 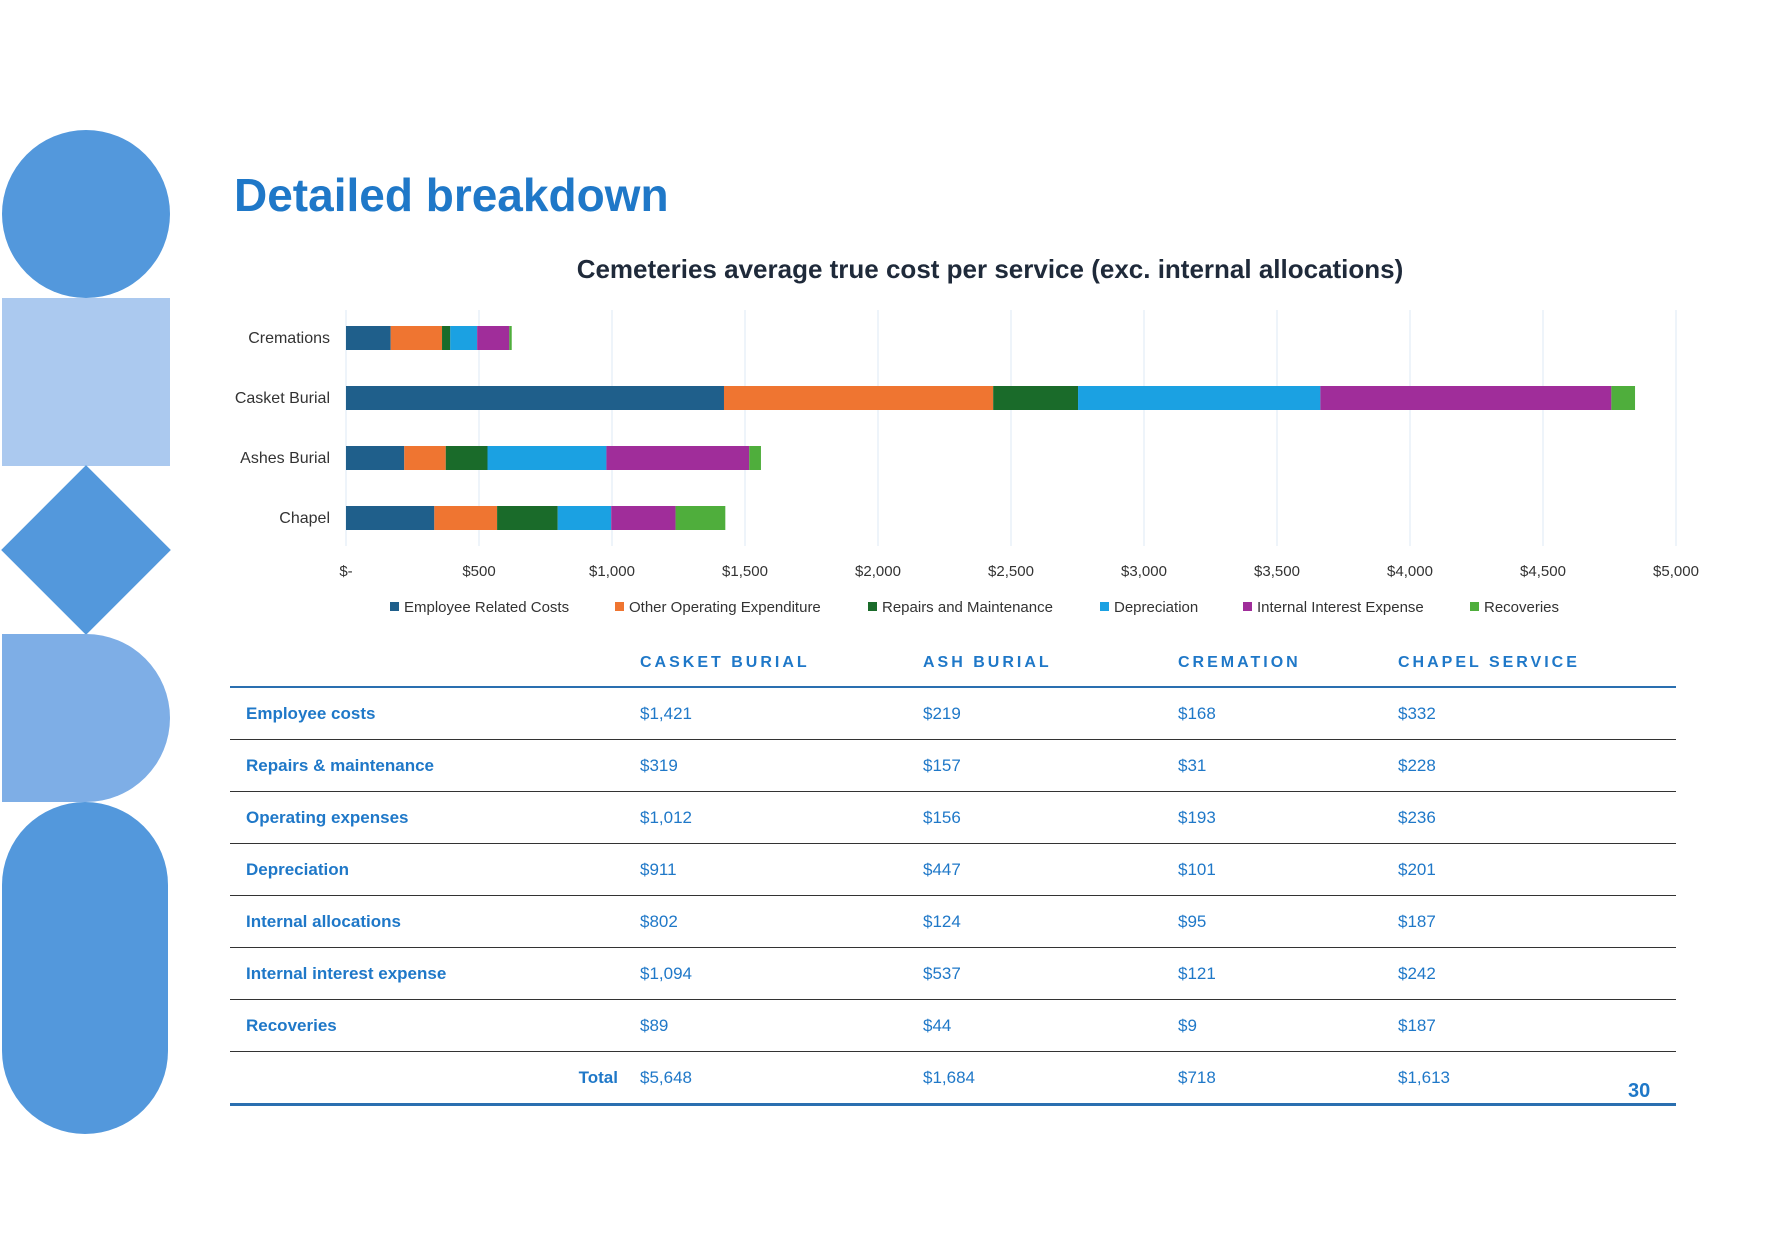 What do you see at coordinates (478, 571) in the screenshot?
I see `x-tick-label: $500` at bounding box center [478, 571].